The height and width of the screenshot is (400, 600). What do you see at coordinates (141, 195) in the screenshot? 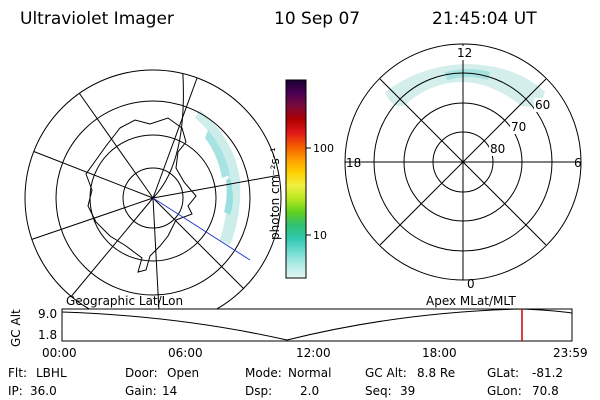
I see `antarctica-coastline` at bounding box center [141, 195].